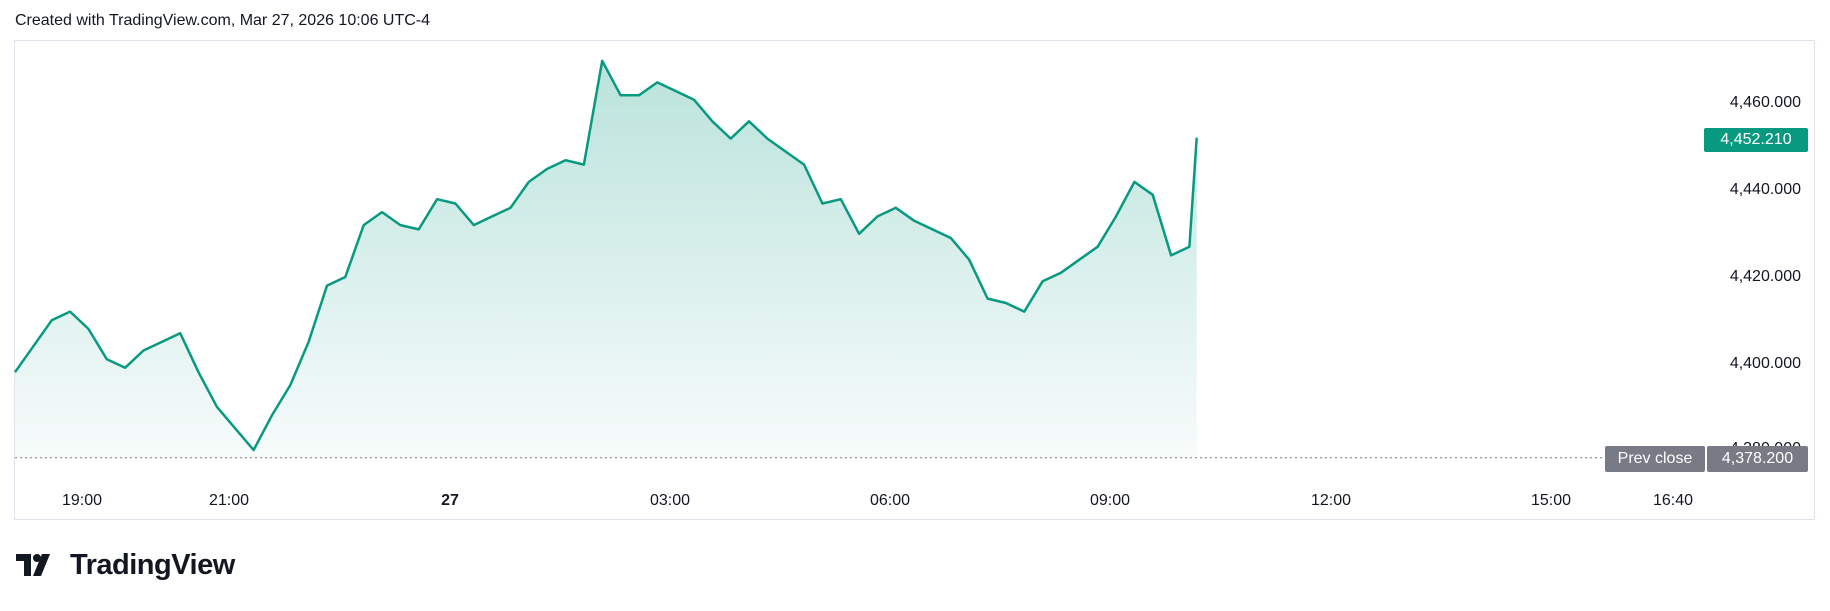  Describe the element at coordinates (1765, 276) in the screenshot. I see `price-axis-label: 4,420.000` at that location.